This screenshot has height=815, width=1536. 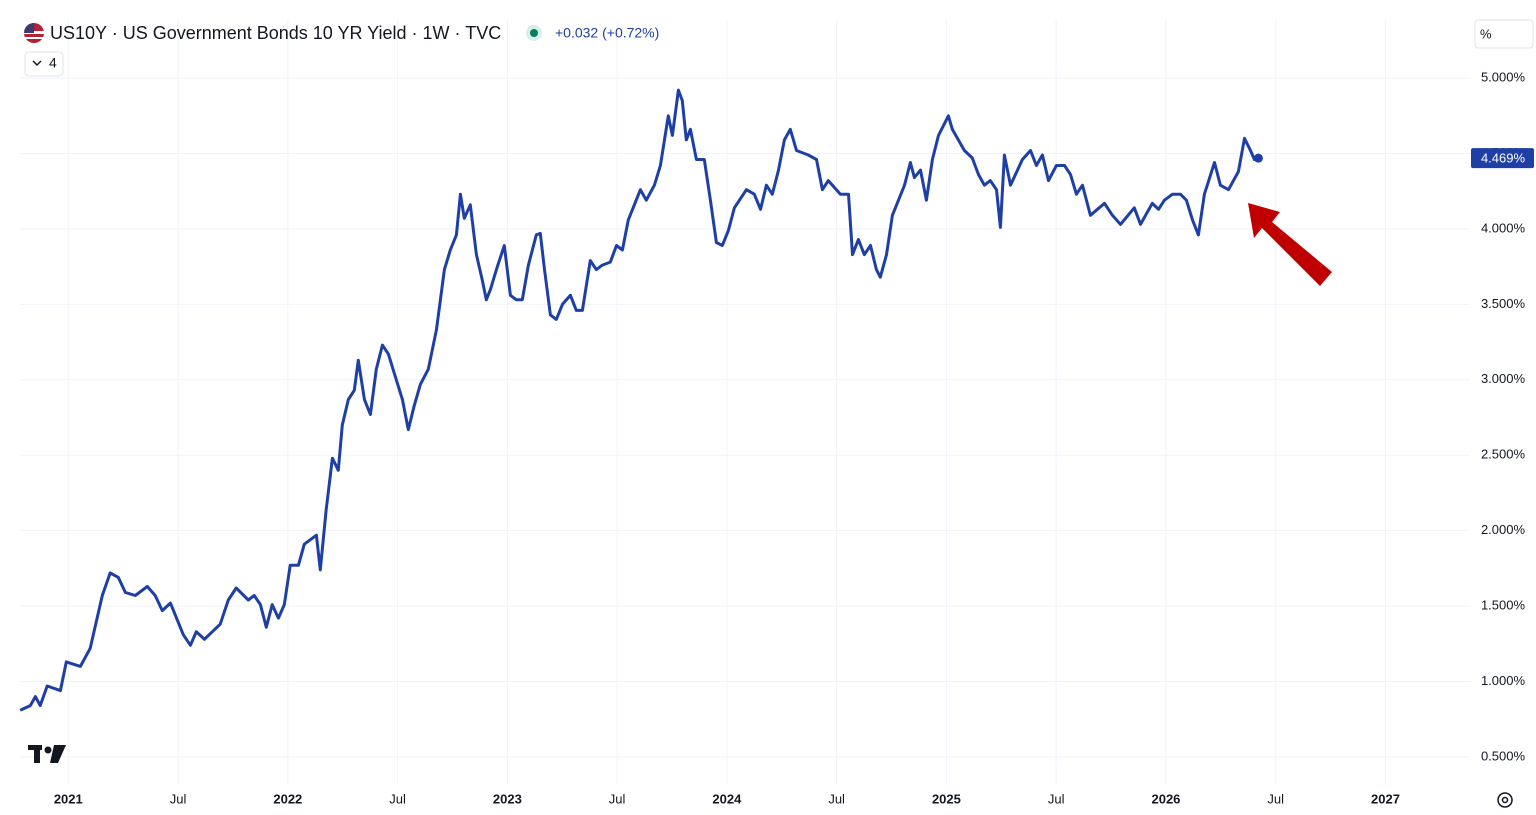 I want to click on x-tick-label: 2025, so click(x=946, y=798).